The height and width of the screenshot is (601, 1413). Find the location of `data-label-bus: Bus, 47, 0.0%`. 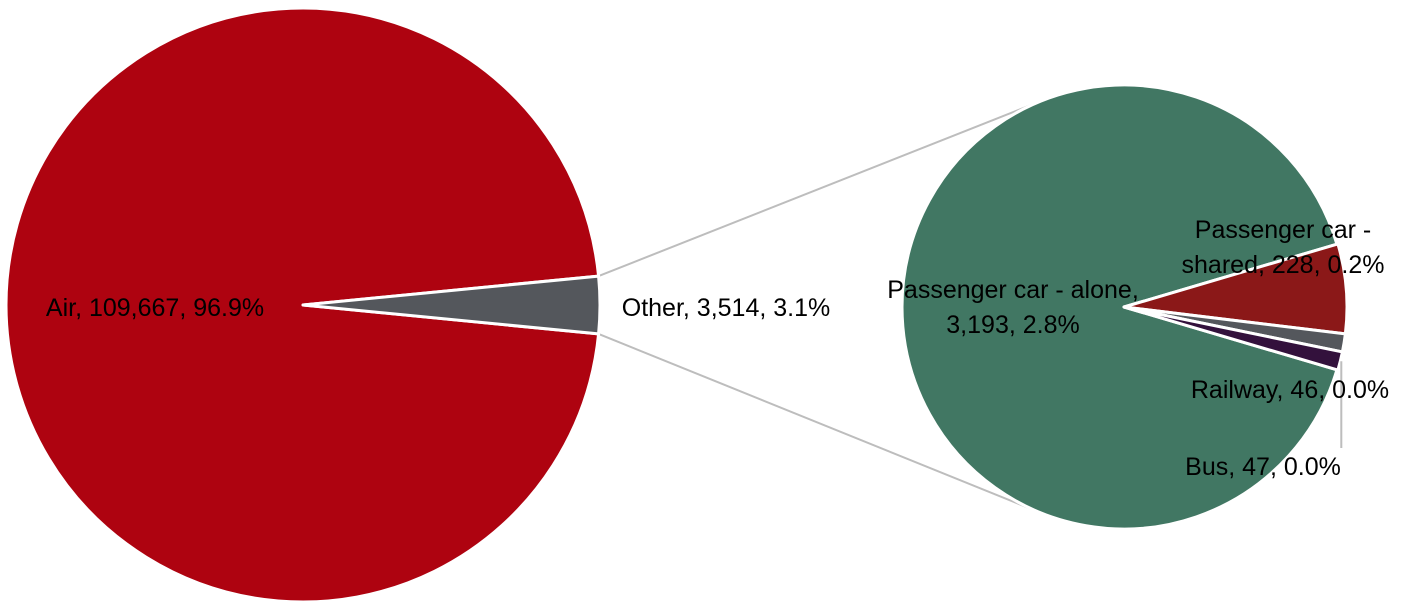

data-label-bus: Bus, 47, 0.0% is located at coordinates (1263, 467).